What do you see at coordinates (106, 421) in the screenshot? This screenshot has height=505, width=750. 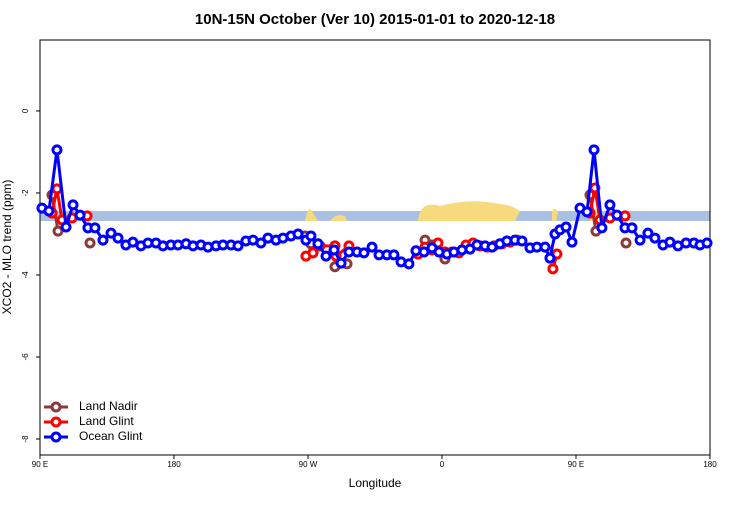 I see `legend-label: Land Glint` at bounding box center [106, 421].